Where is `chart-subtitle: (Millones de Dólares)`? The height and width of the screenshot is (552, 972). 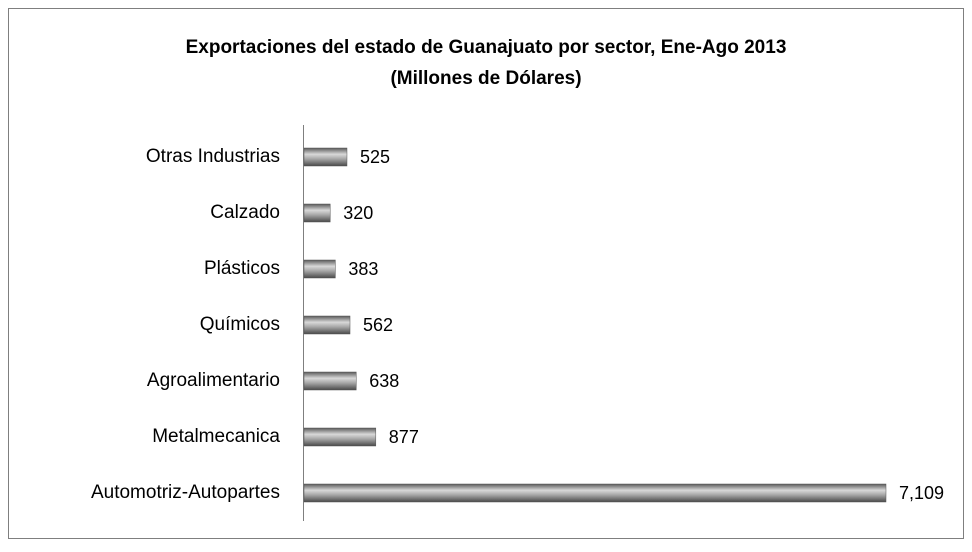
chart-subtitle: (Millones de Dólares) is located at coordinates (485, 78).